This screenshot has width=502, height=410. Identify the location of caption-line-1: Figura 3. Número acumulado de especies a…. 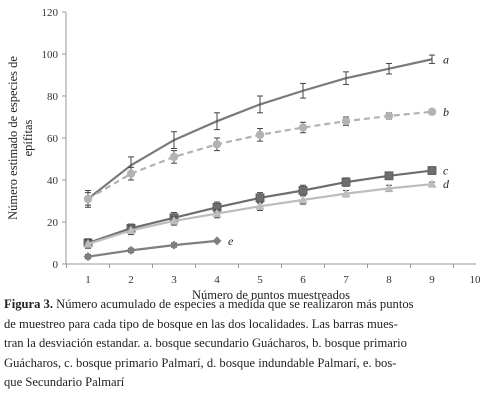
(251, 305).